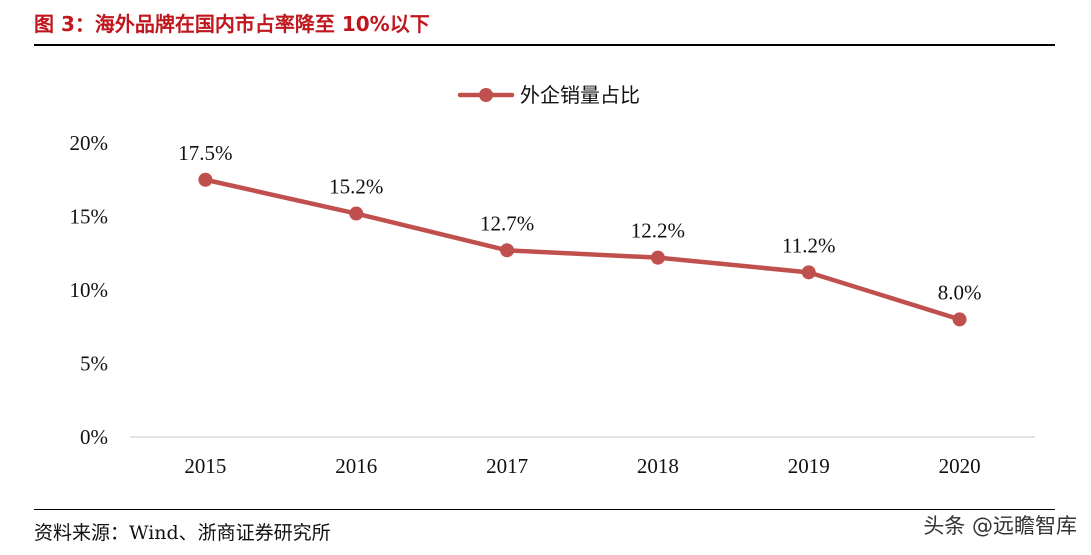  Describe the element at coordinates (205, 153) in the screenshot. I see `data-label: 17.5%` at that location.